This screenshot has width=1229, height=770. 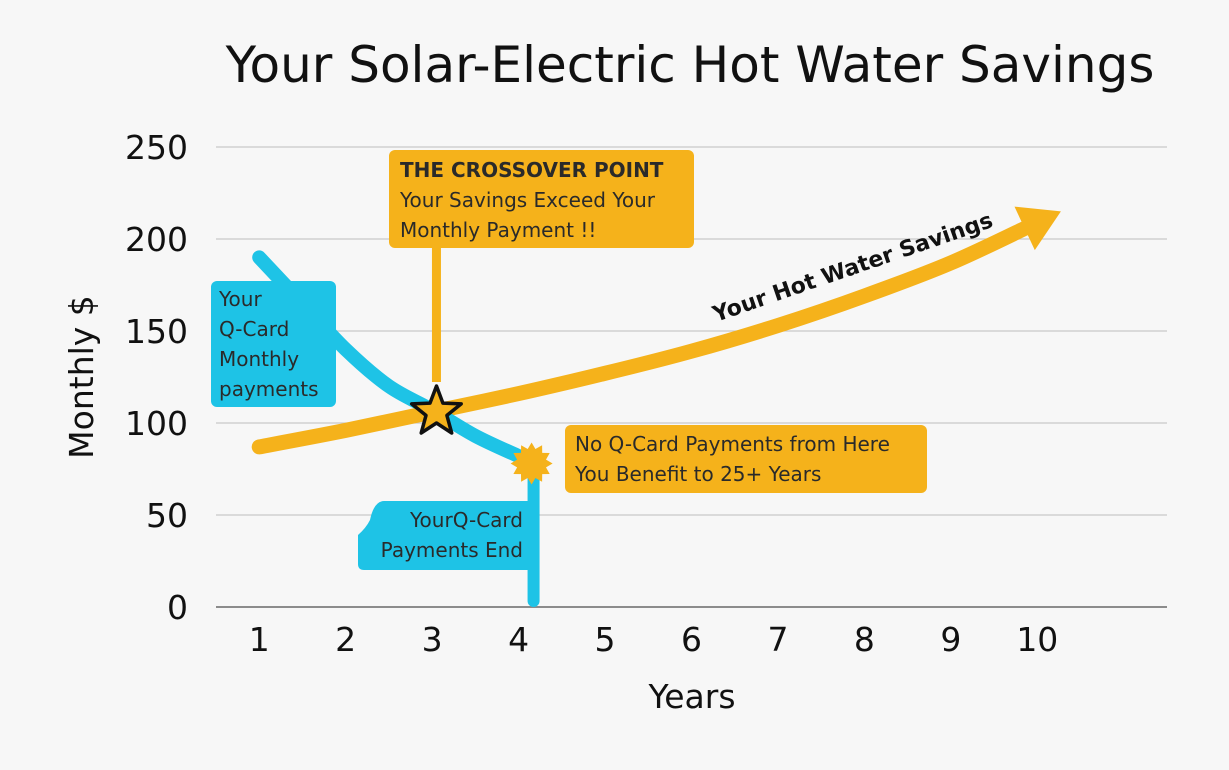 I want to click on y-tick-label: 250, so click(x=156, y=147).